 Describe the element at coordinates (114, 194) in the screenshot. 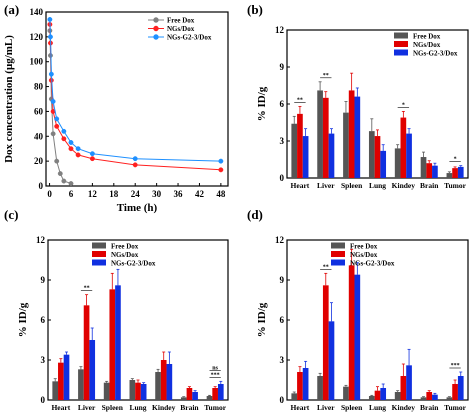

I see `x-tick-label: 18` at that location.